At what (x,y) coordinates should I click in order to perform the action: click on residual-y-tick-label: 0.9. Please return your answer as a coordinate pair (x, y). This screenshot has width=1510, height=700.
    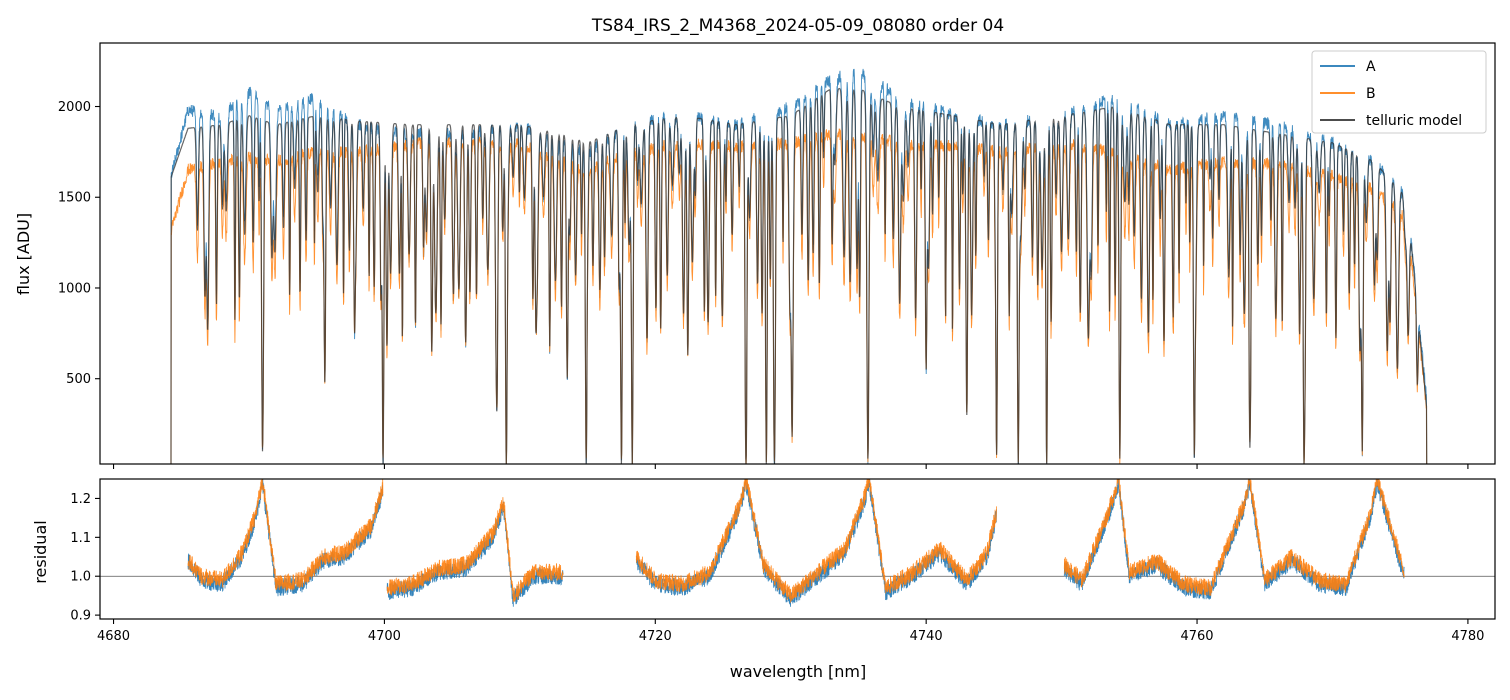
    Looking at the image, I should click on (80, 616).